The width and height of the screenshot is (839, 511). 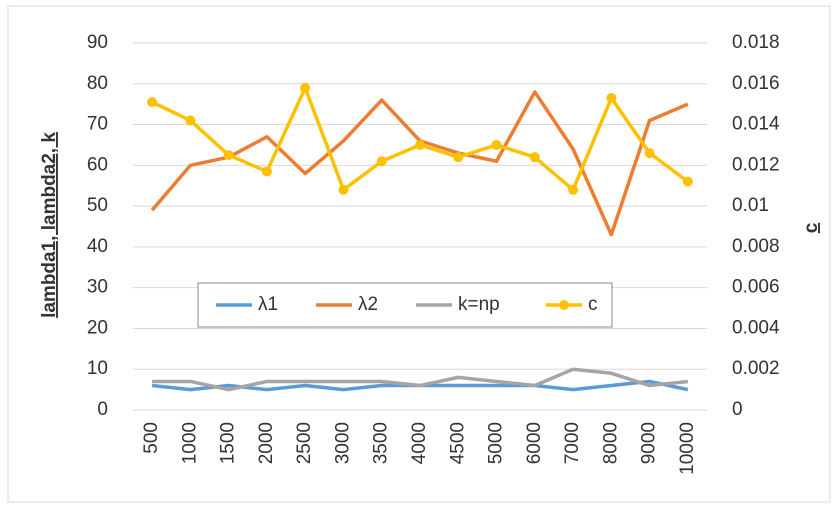 What do you see at coordinates (756, 287) in the screenshot?
I see `y2-tick-label: 0.006` at bounding box center [756, 287].